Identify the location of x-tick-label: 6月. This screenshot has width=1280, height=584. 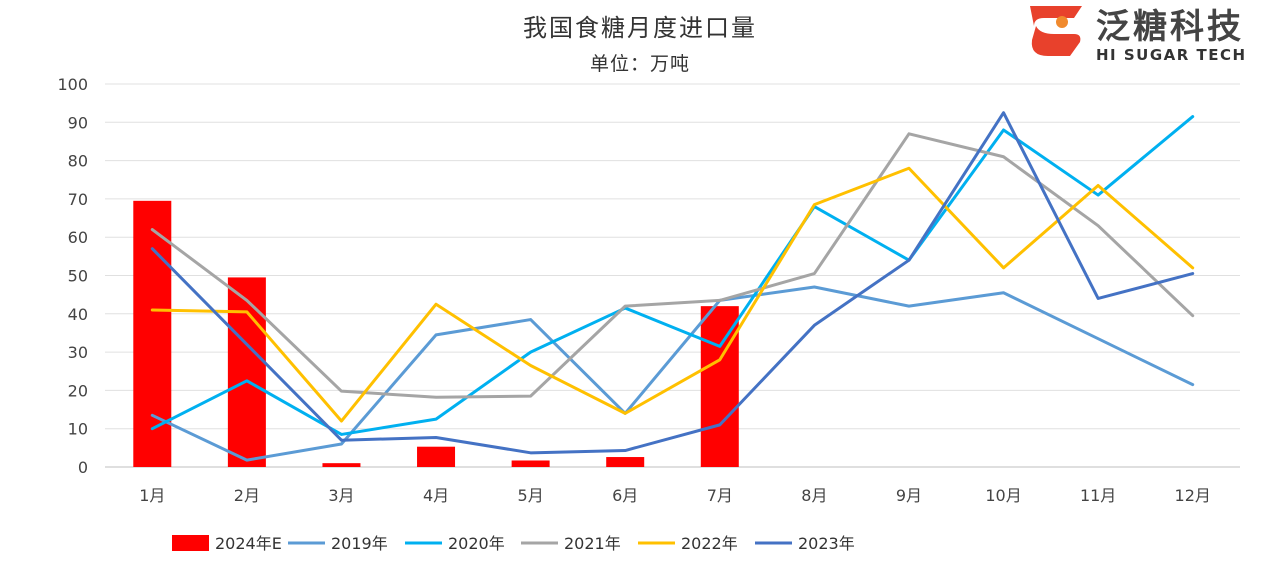
(625, 495).